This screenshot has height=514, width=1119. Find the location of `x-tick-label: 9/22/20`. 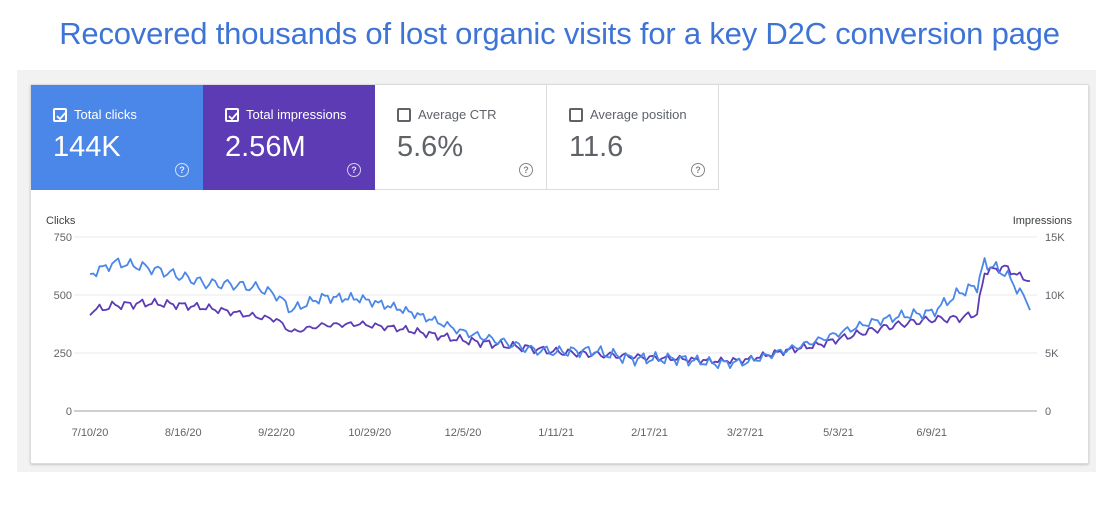

x-tick-label: 9/22/20 is located at coordinates (276, 433).